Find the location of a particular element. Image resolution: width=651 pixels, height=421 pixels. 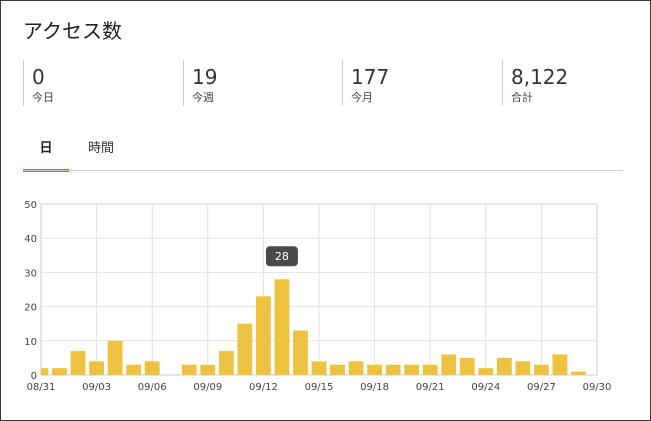

stat-month: 177 今月 is located at coordinates (365, 83).